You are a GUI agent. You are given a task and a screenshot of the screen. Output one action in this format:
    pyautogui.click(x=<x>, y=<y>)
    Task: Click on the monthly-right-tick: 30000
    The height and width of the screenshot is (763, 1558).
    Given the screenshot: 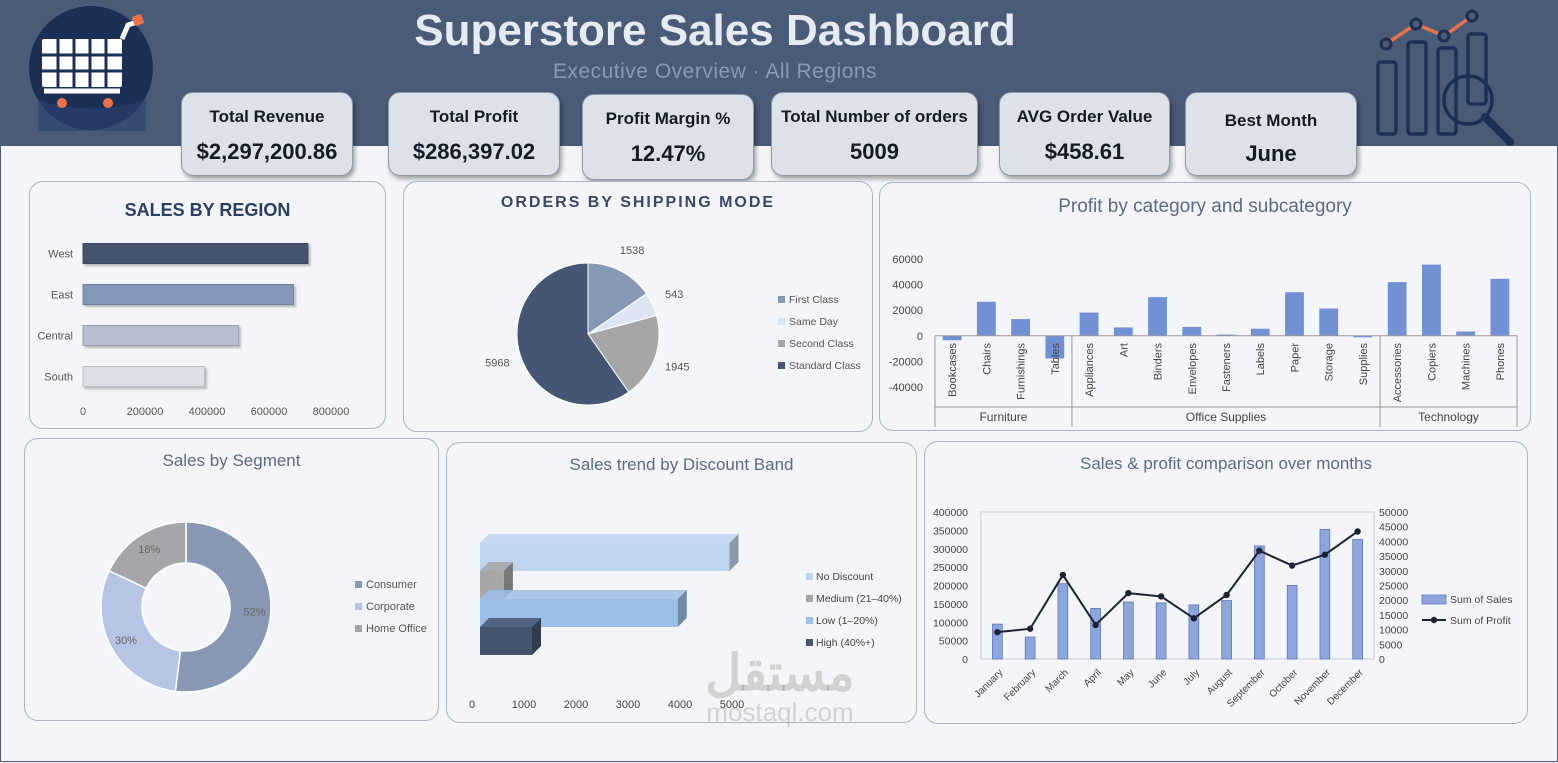 What is the action you would take?
    pyautogui.click(x=1393, y=572)
    